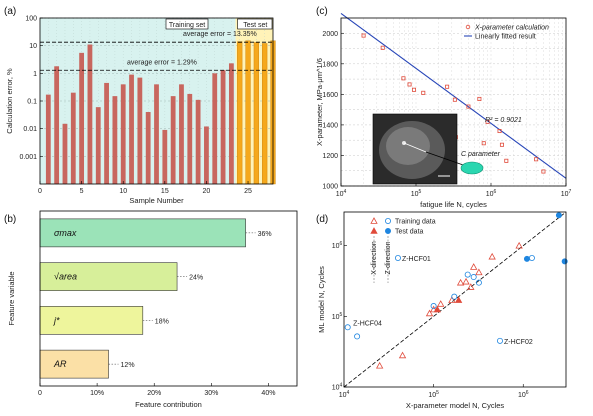 The image size is (593, 416). What do you see at coordinates (220, 34) in the screenshot?
I see `annotation-test-avg: average error = 13.35%` at bounding box center [220, 34].